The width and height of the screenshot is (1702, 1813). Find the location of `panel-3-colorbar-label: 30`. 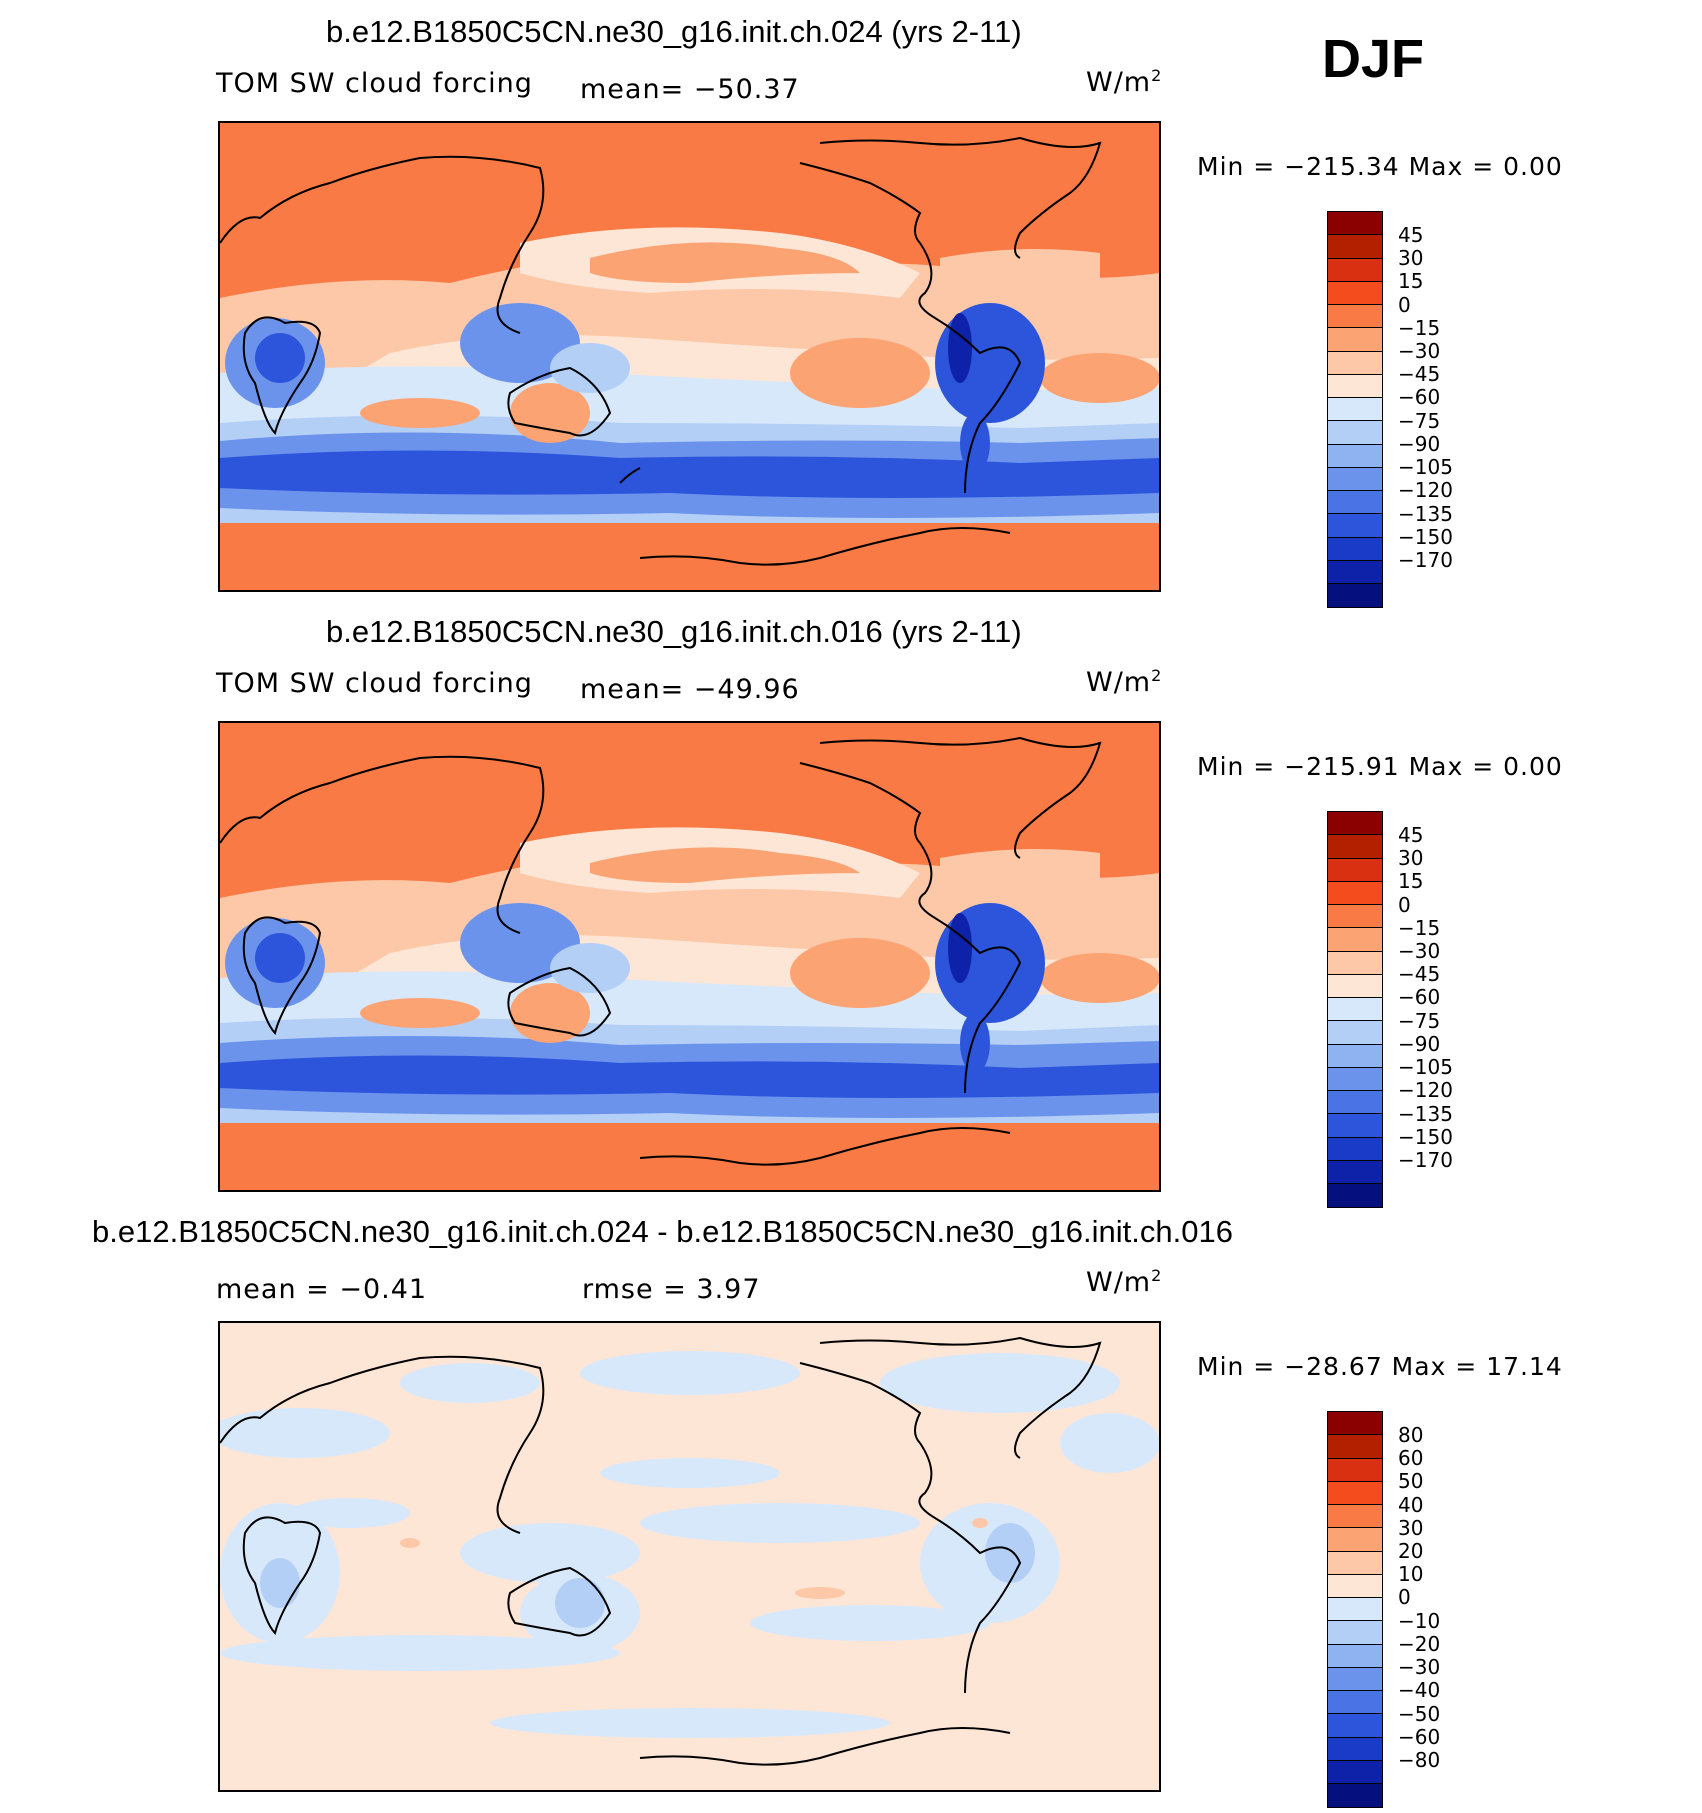

panel-3-colorbar-label: 30 is located at coordinates (1411, 1528).